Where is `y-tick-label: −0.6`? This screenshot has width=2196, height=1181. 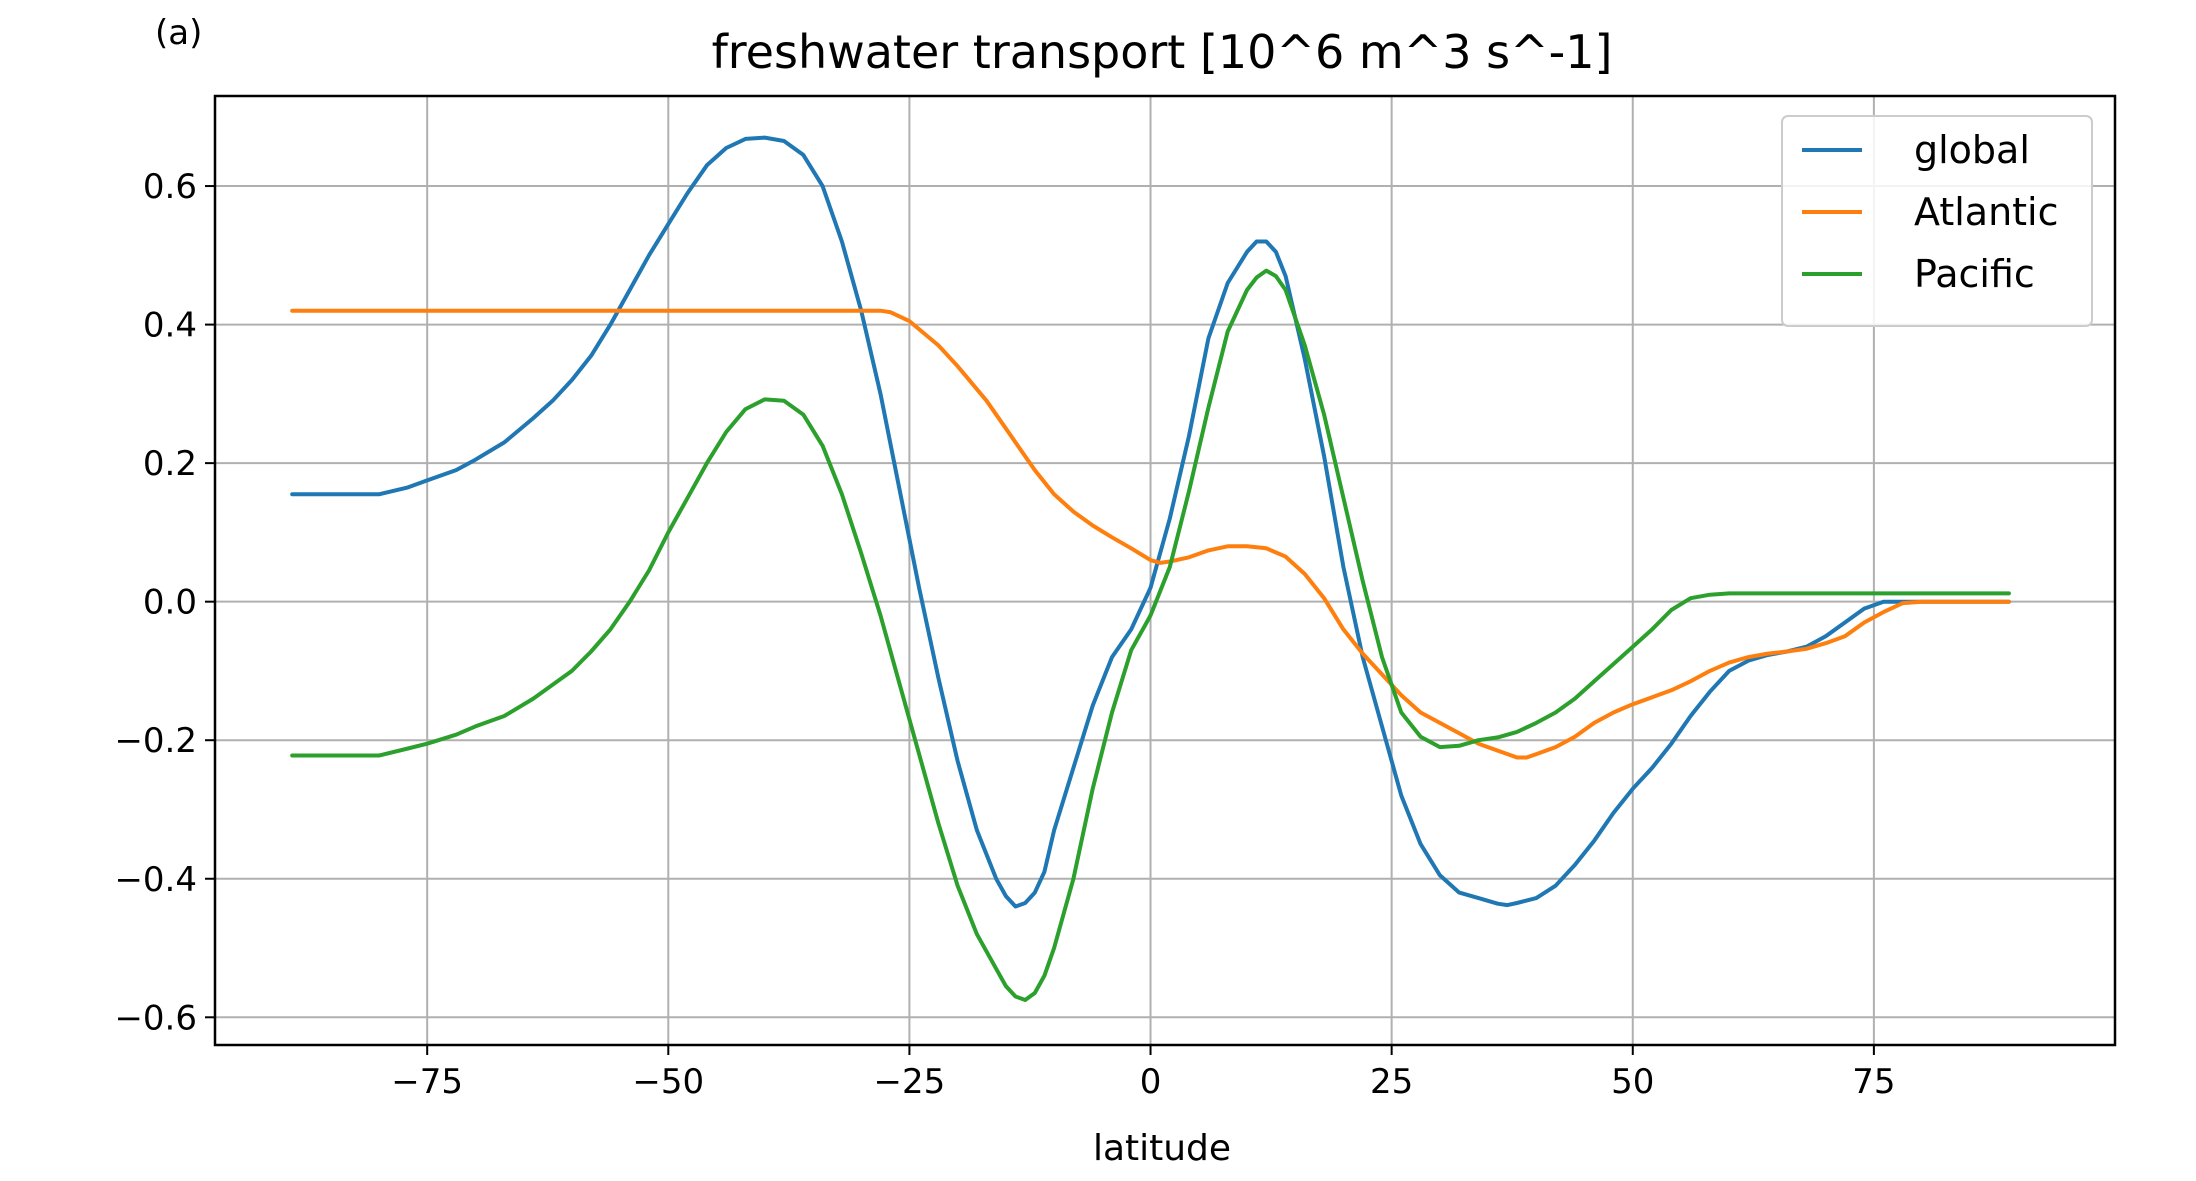 y-tick-label: −0.6 is located at coordinates (155, 1018).